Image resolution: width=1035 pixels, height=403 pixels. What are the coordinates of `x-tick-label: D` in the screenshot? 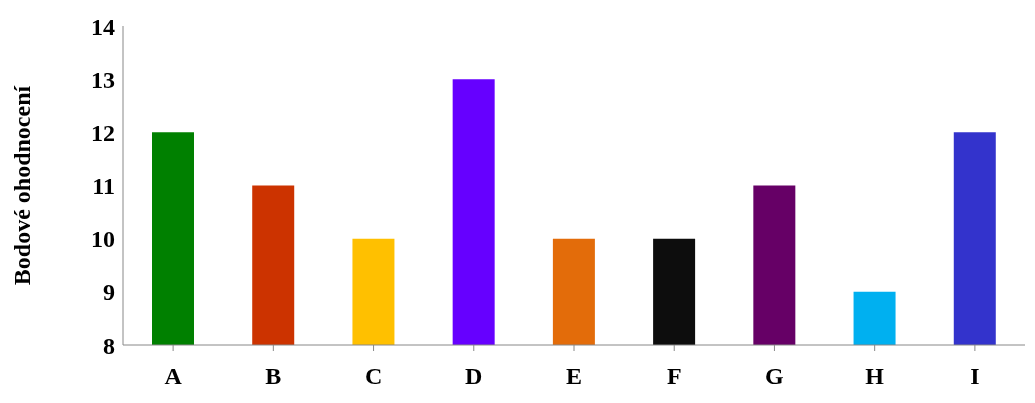 It's located at (474, 376).